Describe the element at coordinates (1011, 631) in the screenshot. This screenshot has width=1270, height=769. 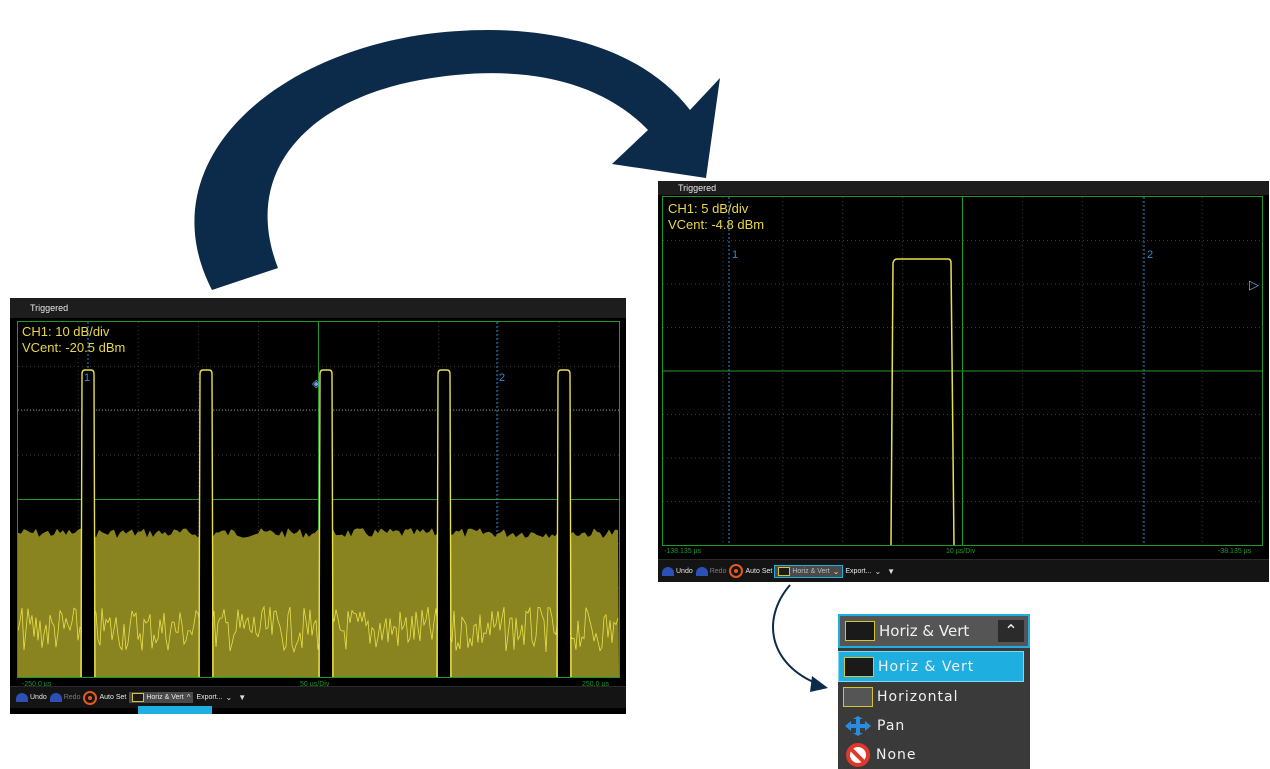
I see `chevron-up-icon: ⌃` at that location.